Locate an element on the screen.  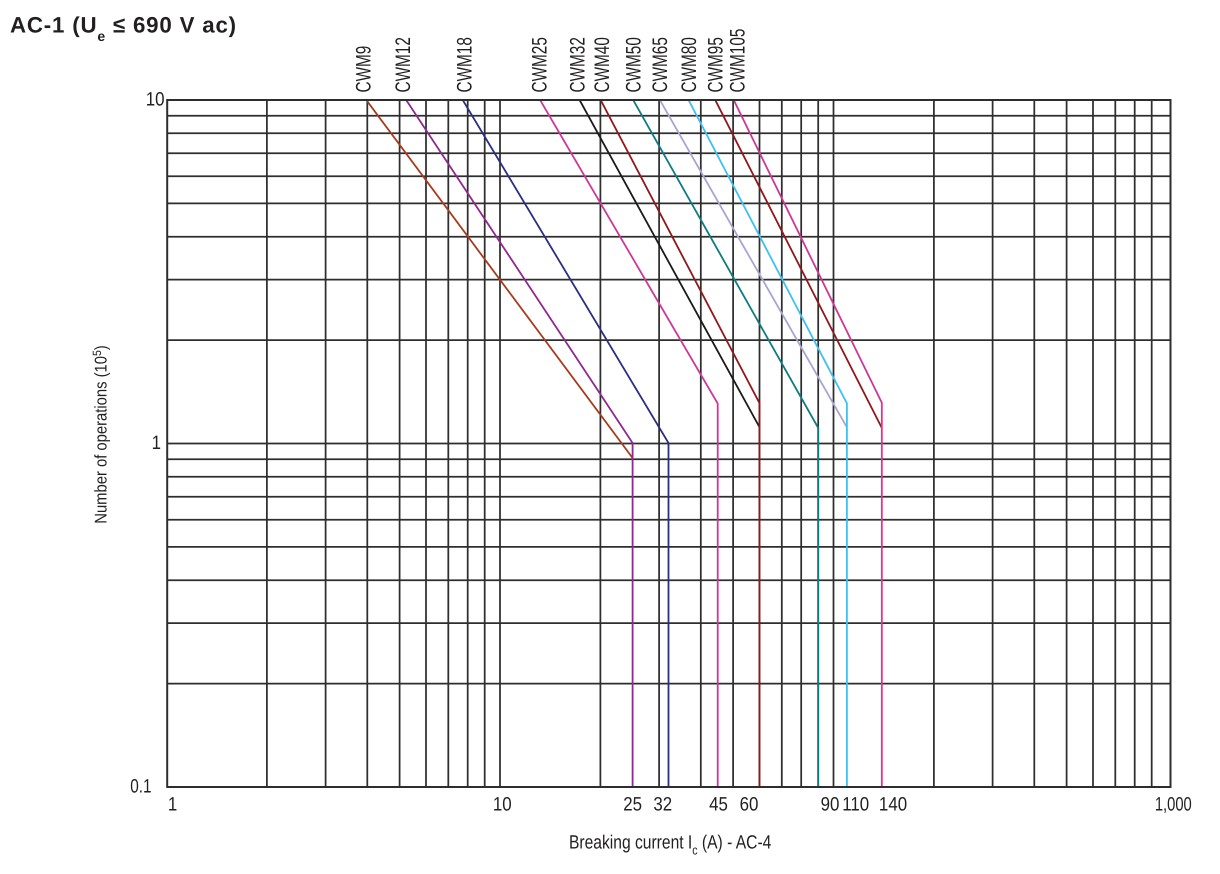
svg-text: 45 is located at coordinates (718, 804).